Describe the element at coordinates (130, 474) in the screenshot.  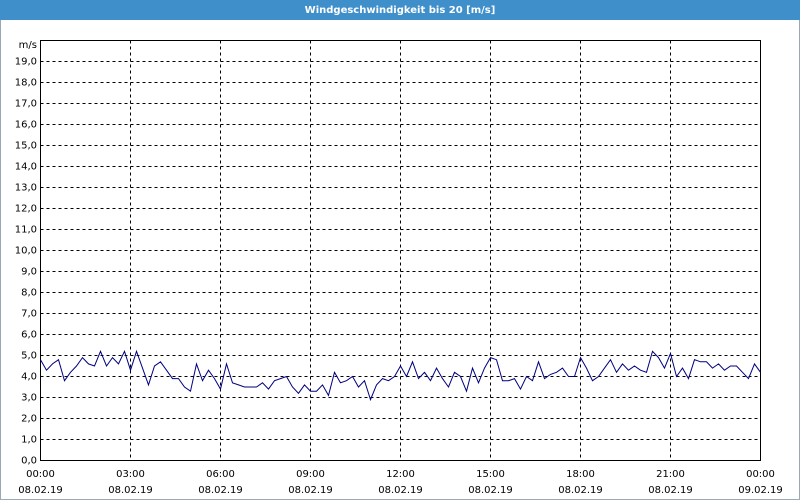
I see `x-tick-label: 03:00` at that location.